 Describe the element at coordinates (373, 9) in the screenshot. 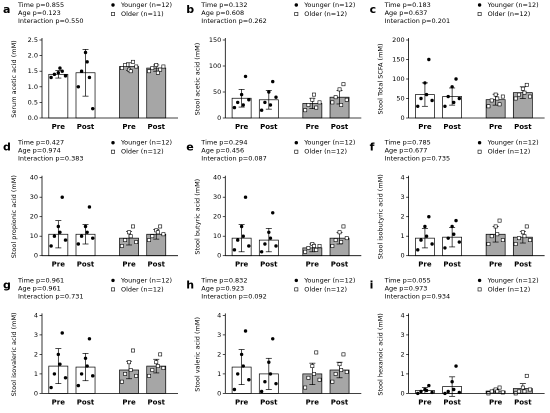

I see `panel-letter: c` at that location.